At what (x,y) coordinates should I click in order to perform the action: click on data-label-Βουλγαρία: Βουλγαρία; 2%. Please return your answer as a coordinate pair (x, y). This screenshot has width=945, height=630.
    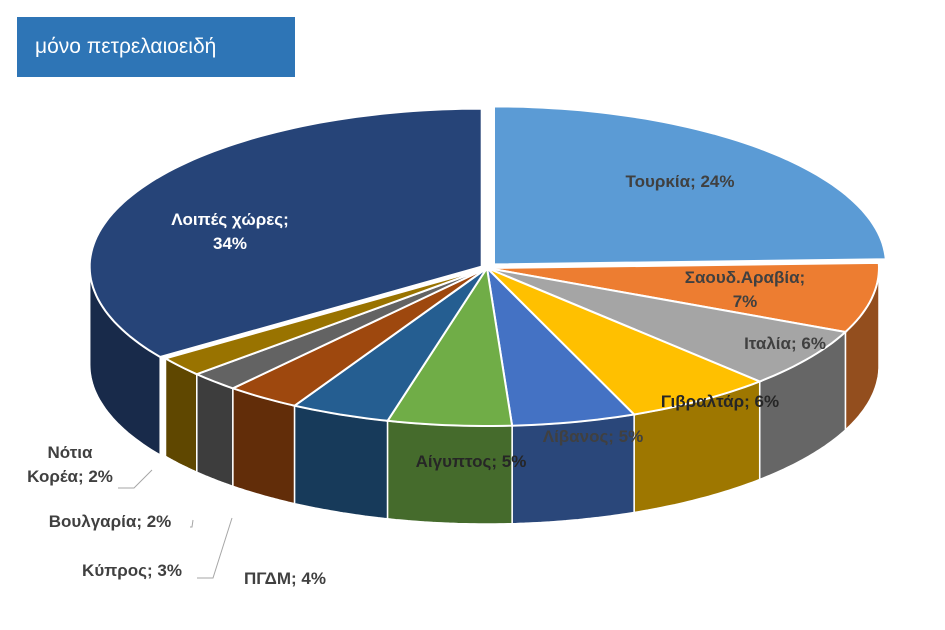
    Looking at the image, I should click on (110, 521).